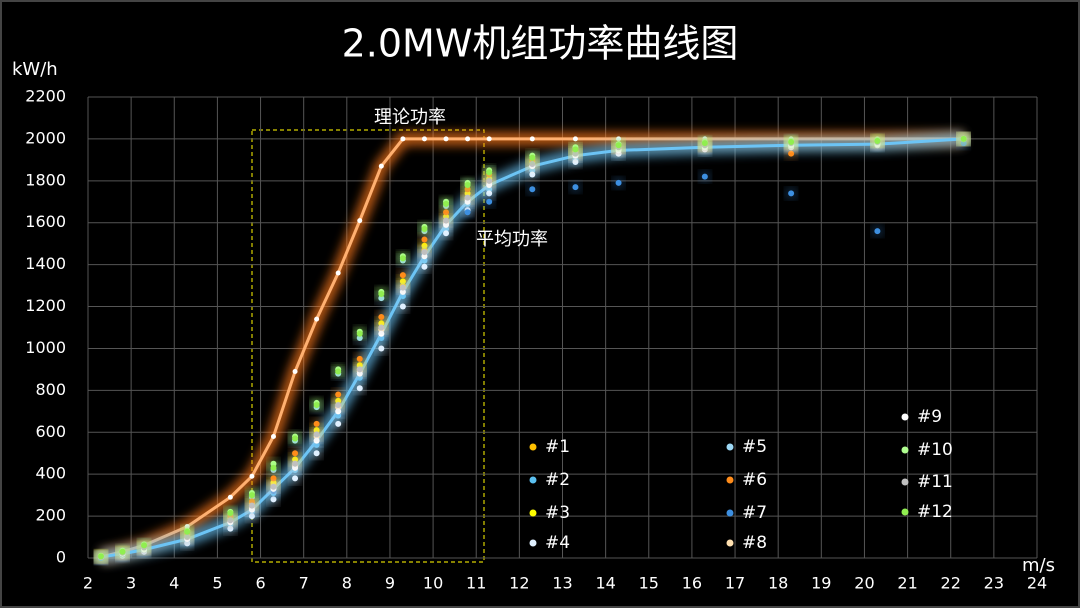  Describe the element at coordinates (88, 583) in the screenshot. I see `x-tick-label: 2` at that location.